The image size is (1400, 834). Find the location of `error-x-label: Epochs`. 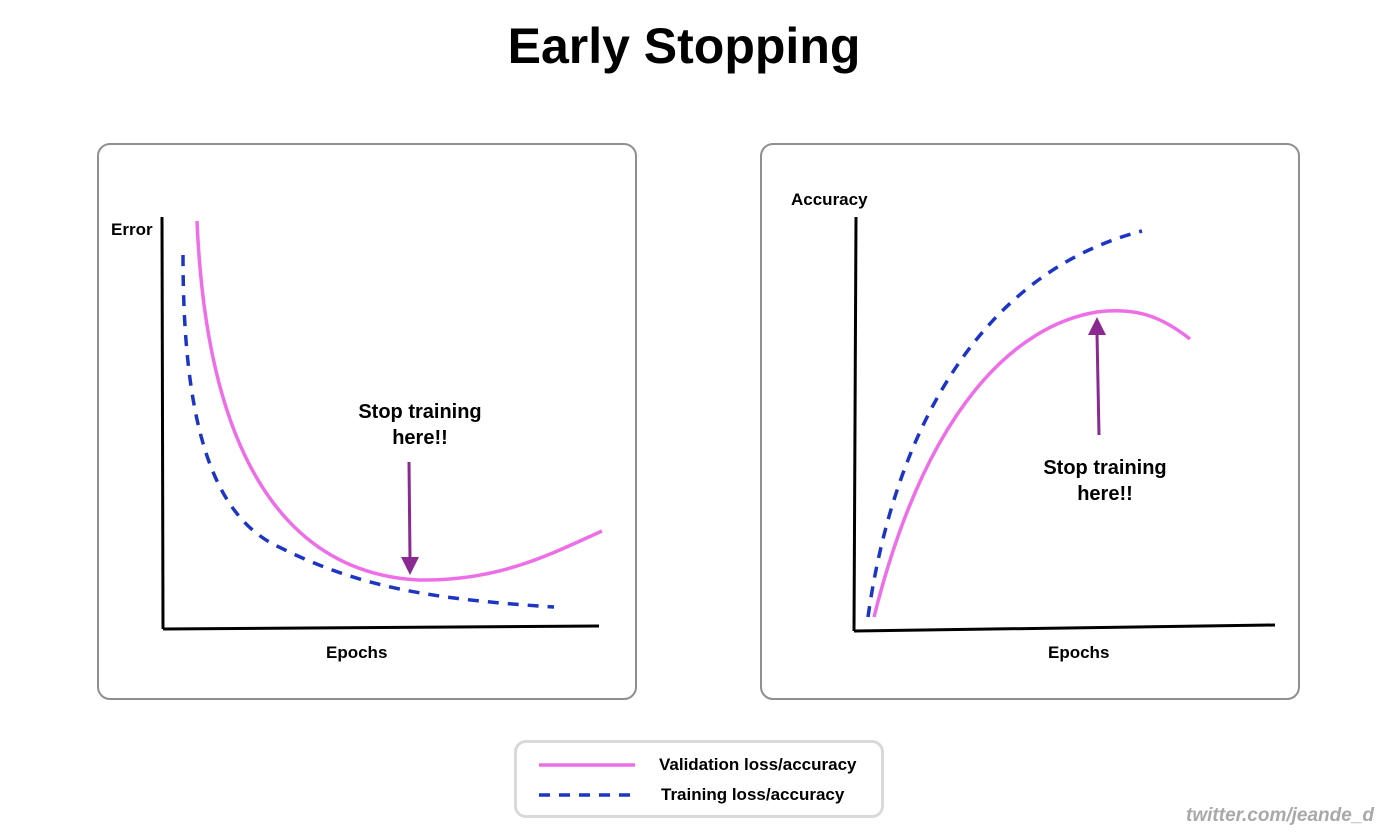

error-x-label: Epochs is located at coordinates (357, 652).